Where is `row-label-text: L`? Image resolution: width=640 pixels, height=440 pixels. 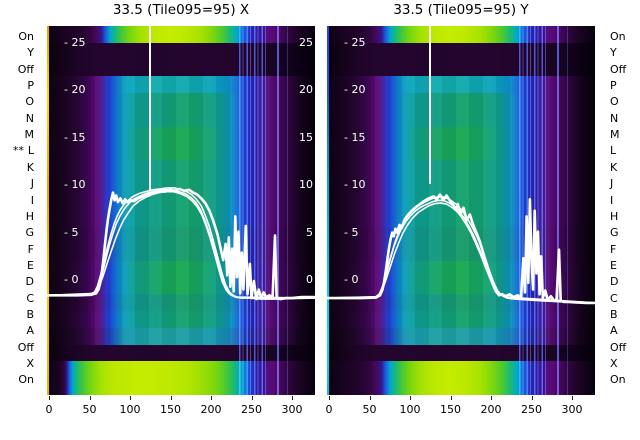 row-label-text: L is located at coordinates (613, 151).